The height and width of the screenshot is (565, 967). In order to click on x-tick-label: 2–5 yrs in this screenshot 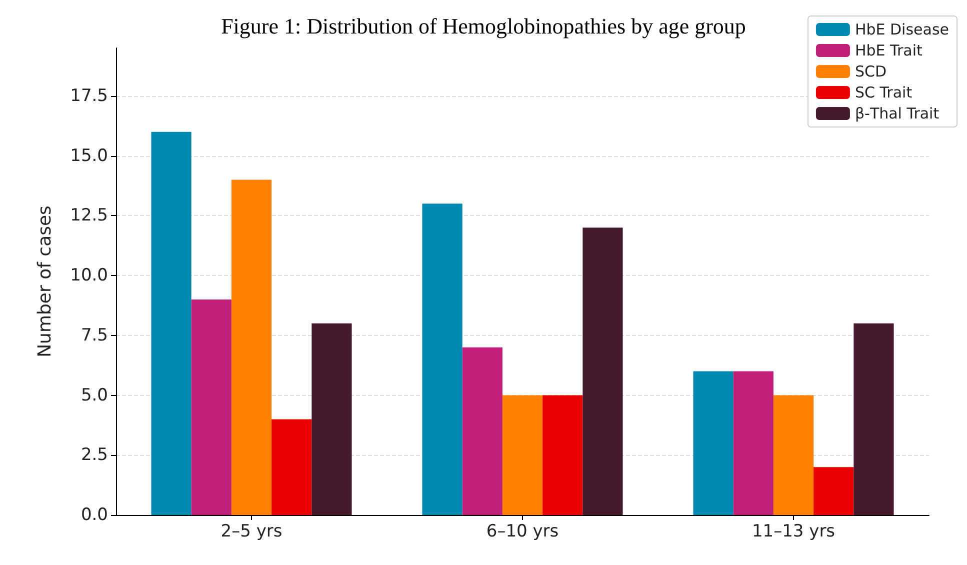, I will do `click(251, 532)`.